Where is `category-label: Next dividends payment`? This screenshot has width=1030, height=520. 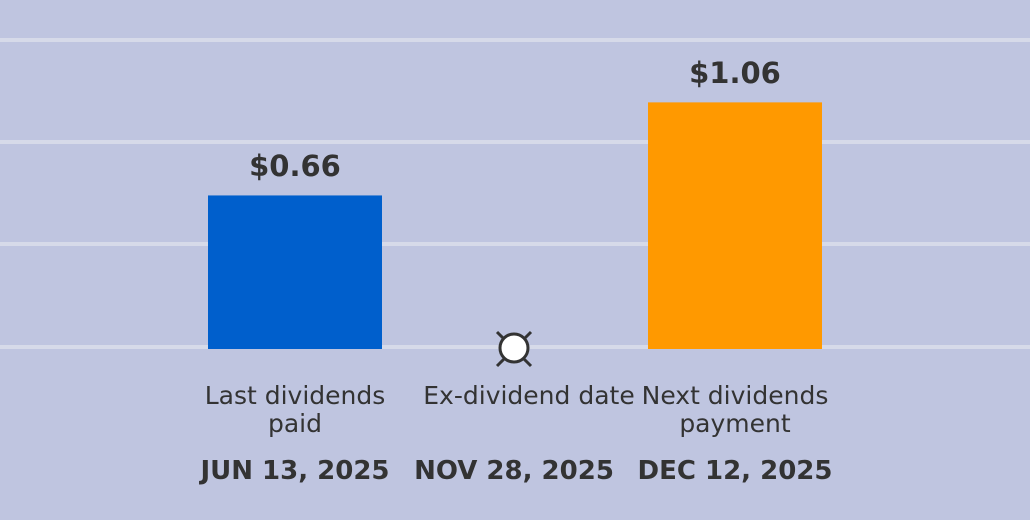
category-label: Next dividends payment is located at coordinates (735, 409).